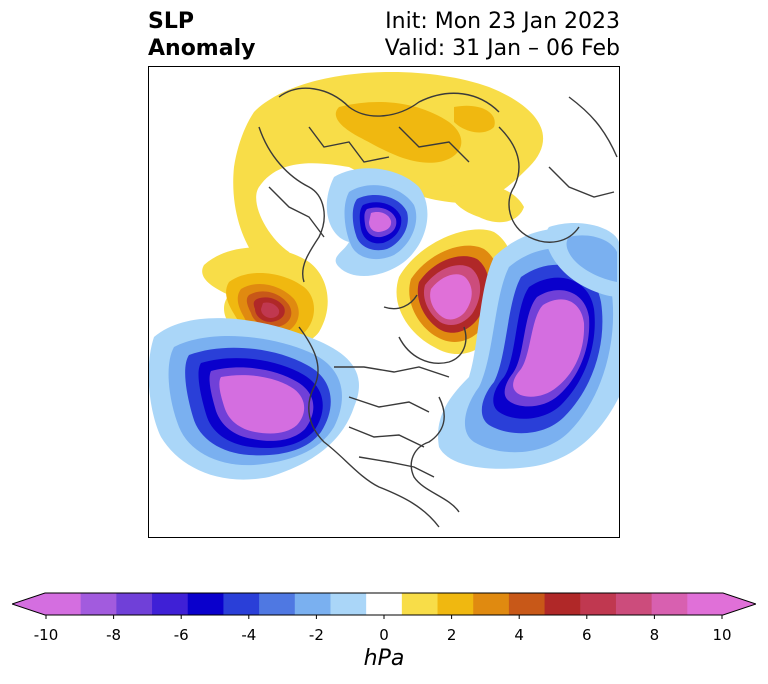  I want to click on colorbar-tick-label: 8, so click(654, 635).